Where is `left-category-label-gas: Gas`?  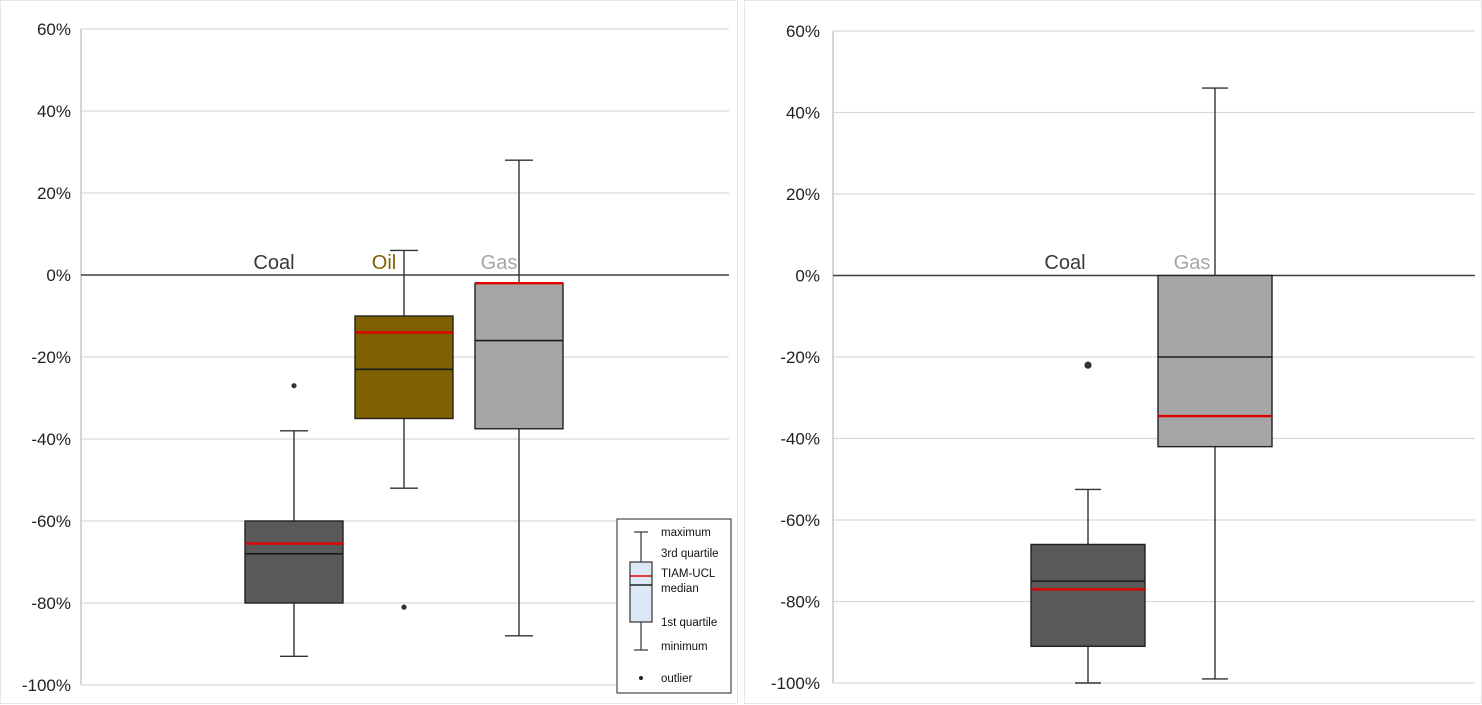 left-category-label-gas: Gas is located at coordinates (499, 263).